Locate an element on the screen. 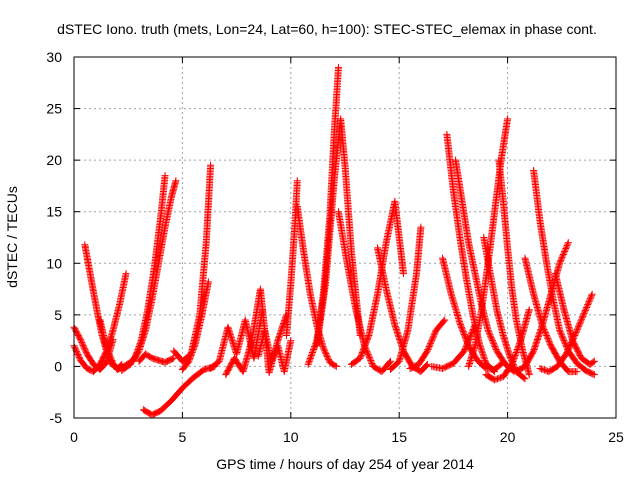  x-axis-label: GPS time / hours of day 254 of year 2014 is located at coordinates (345, 464).